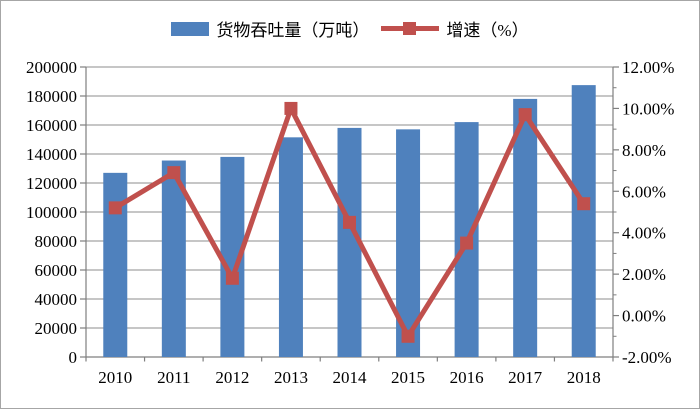  What do you see at coordinates (644, 274) in the screenshot?
I see `right-axis-tick-label: 2.00%` at bounding box center [644, 274].